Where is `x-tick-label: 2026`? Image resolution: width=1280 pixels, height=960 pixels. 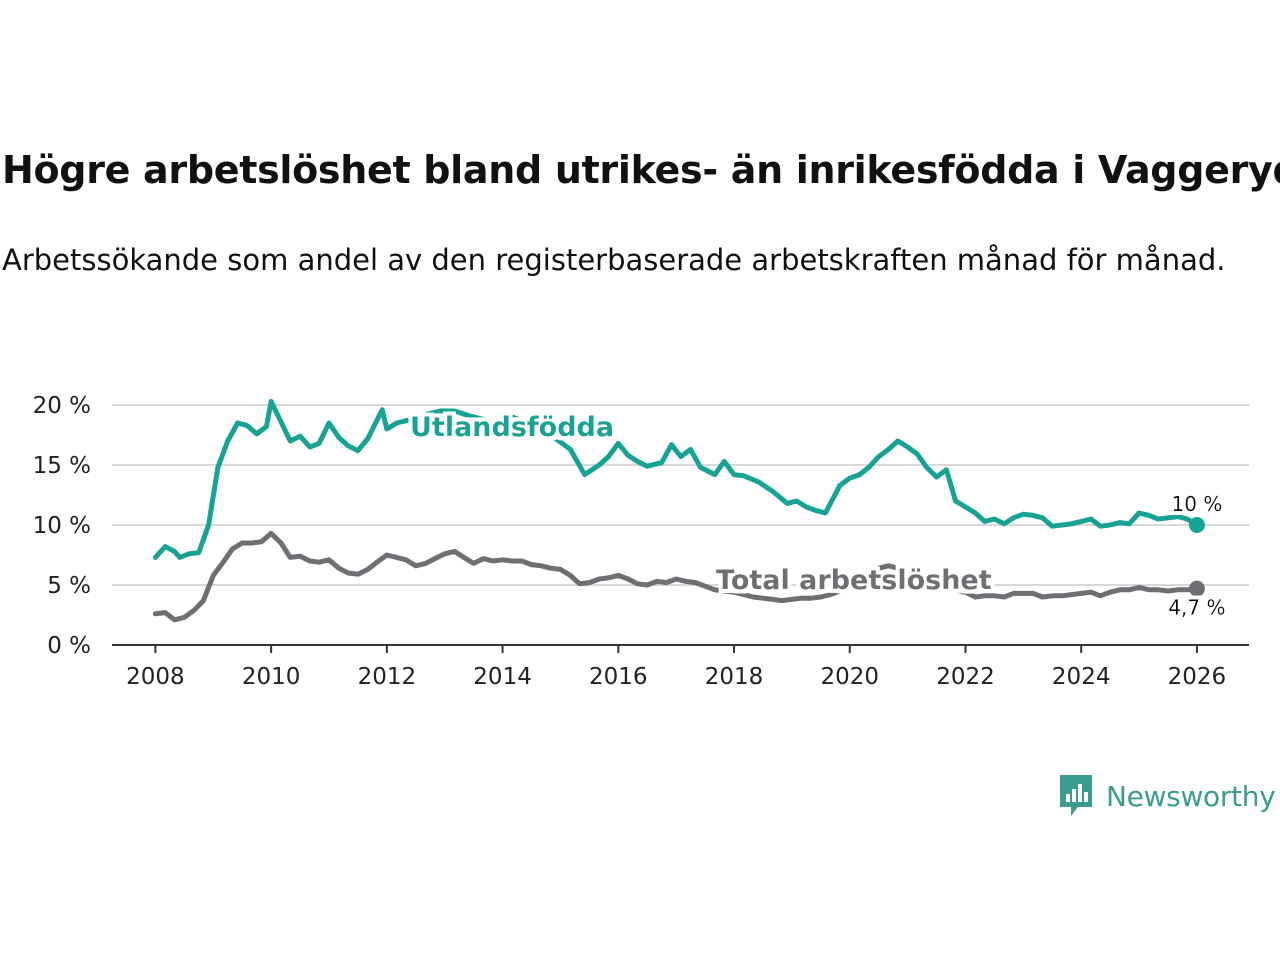 x-tick-label: 2026 is located at coordinates (1197, 677).